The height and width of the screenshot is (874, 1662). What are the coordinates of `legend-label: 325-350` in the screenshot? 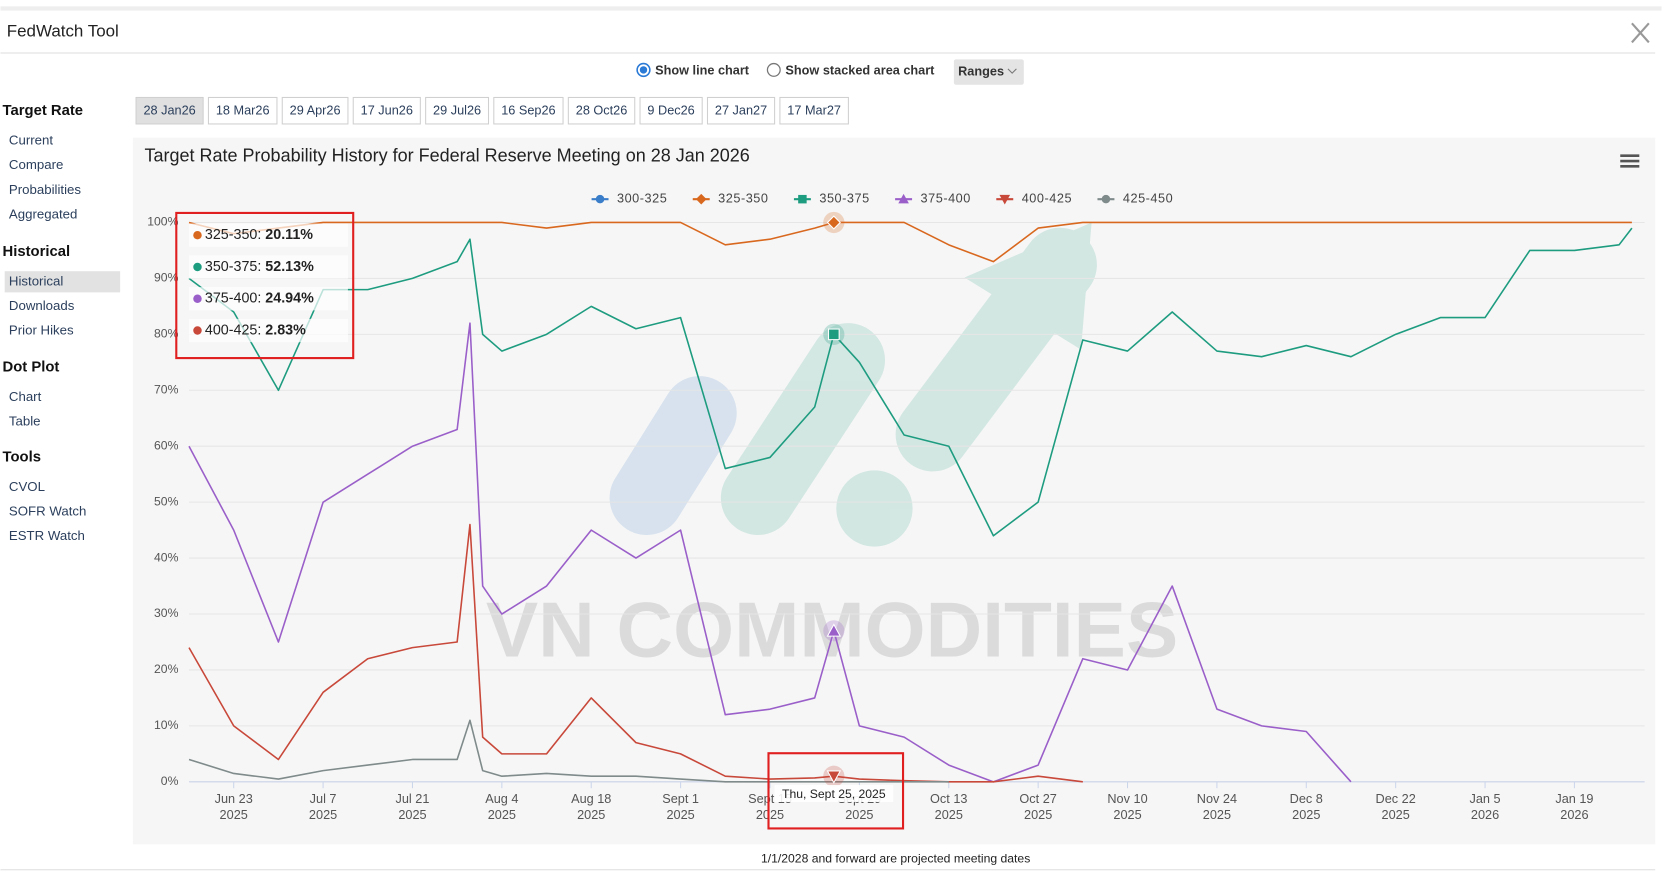 It's located at (743, 198).